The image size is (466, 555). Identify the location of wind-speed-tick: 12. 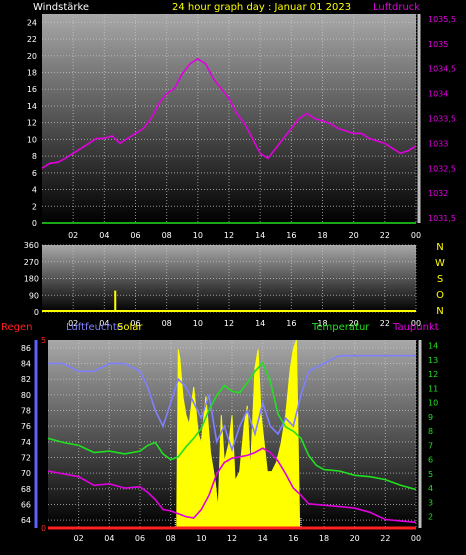
(32, 123).